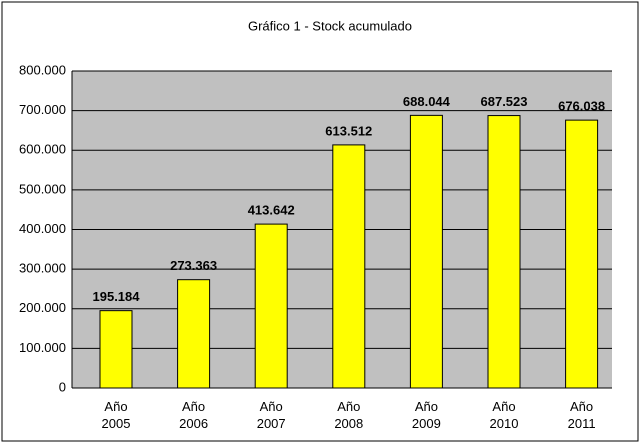 The image size is (640, 443). Describe the element at coordinates (271, 415) in the screenshot. I see `x-tick-label: Año 2007` at that location.